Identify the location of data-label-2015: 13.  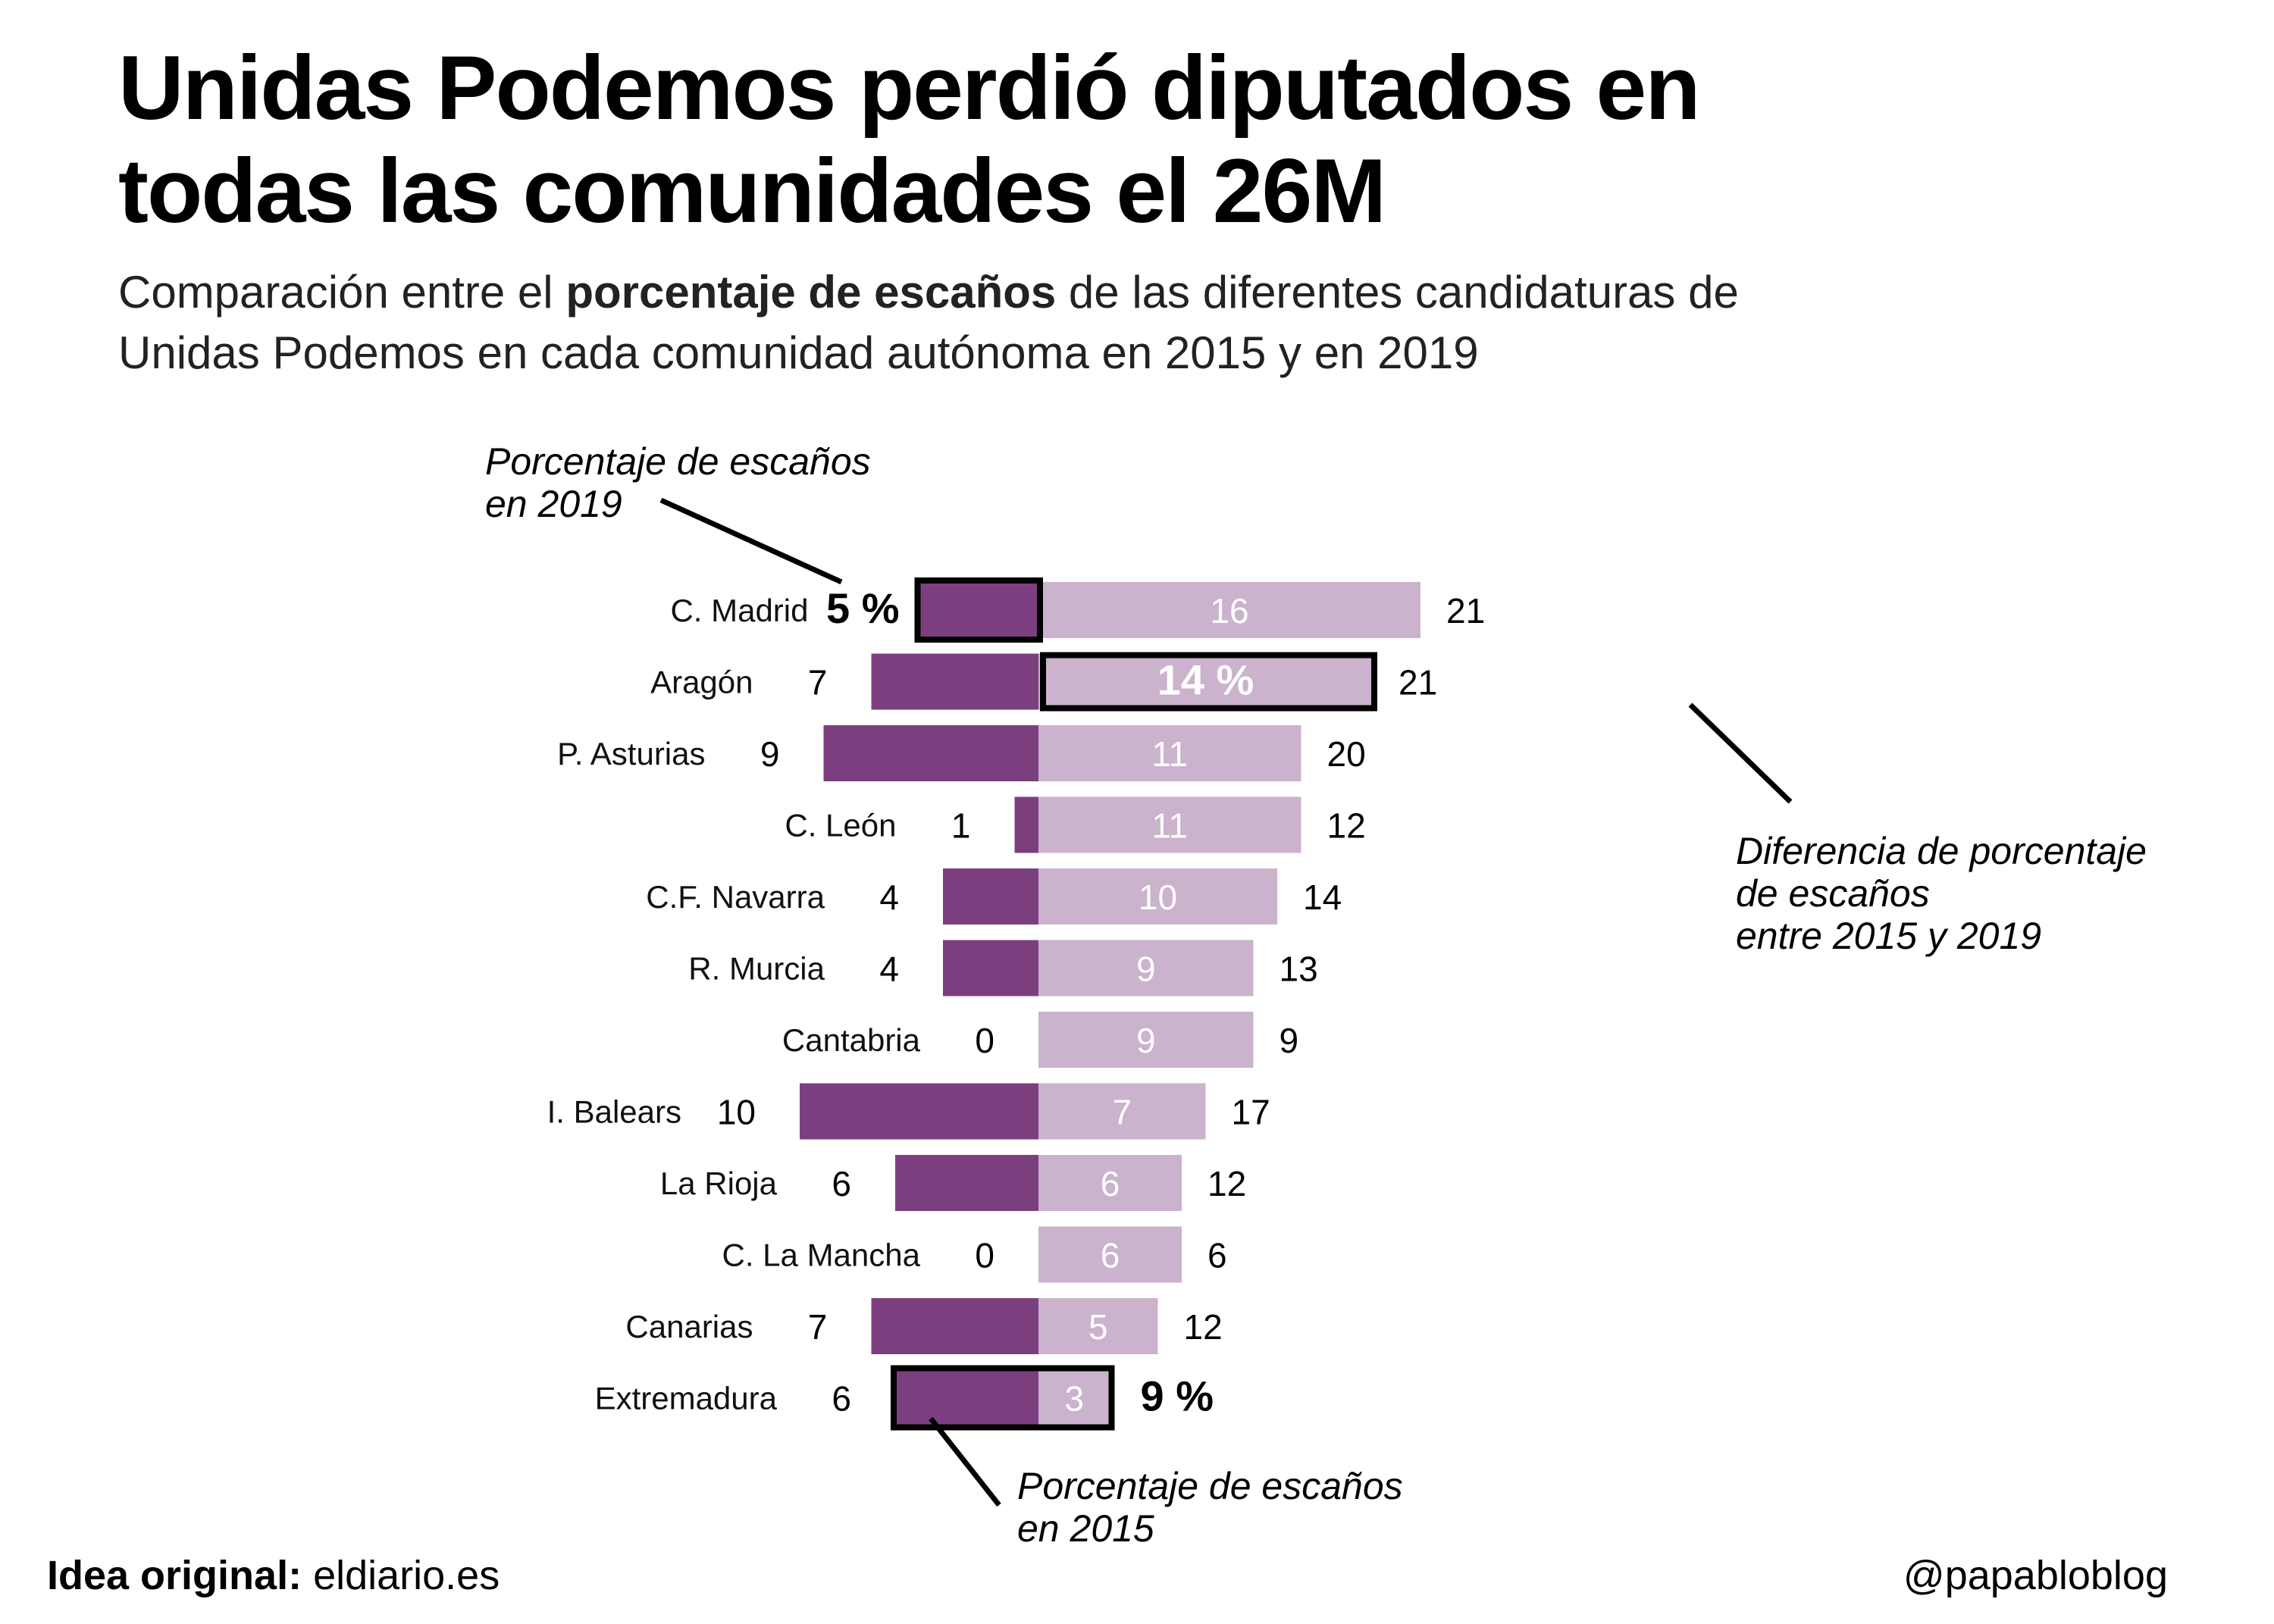
(1299, 969).